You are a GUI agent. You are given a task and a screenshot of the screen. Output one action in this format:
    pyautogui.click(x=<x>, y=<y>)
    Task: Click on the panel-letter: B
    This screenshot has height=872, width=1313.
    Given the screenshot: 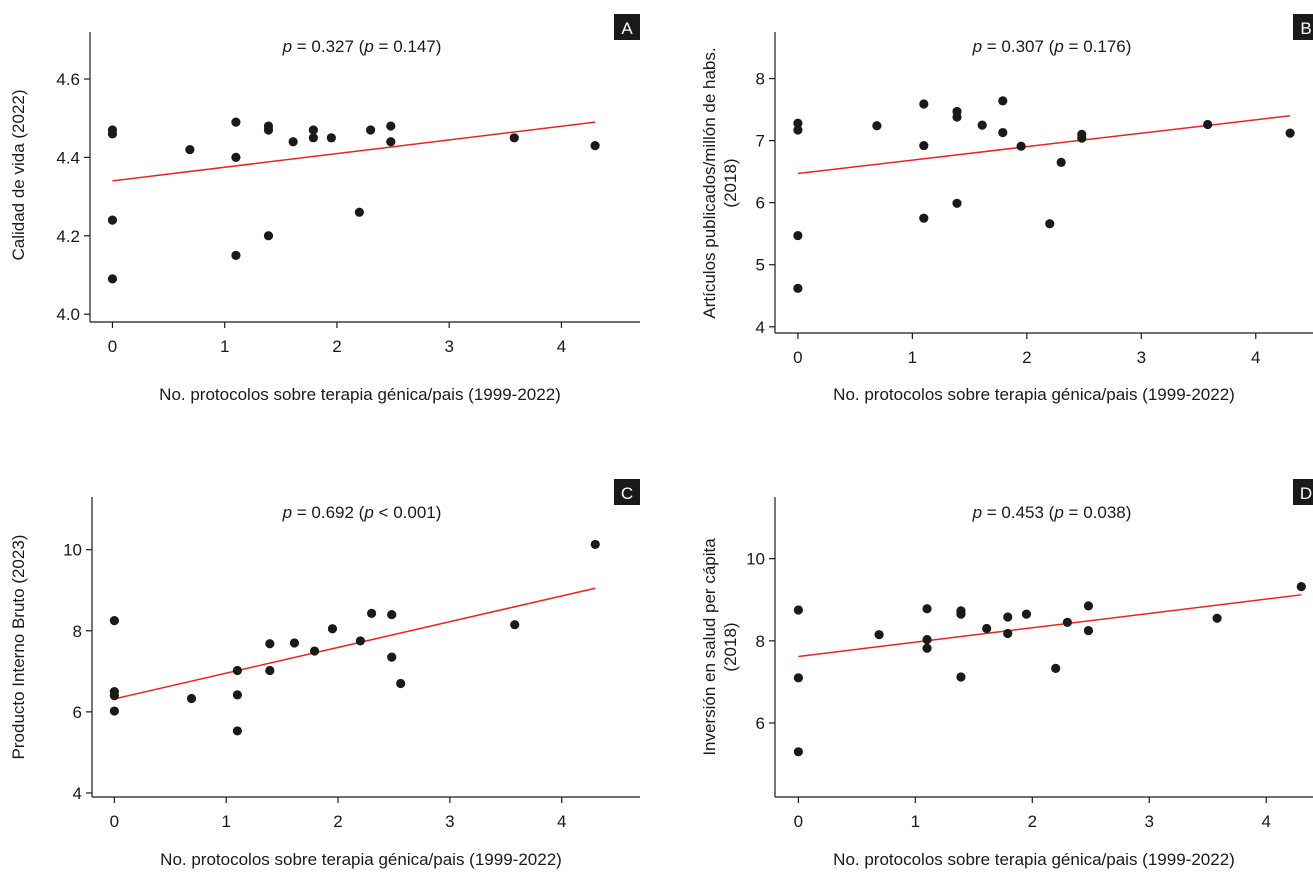 What is the action you would take?
    pyautogui.click(x=1305, y=28)
    